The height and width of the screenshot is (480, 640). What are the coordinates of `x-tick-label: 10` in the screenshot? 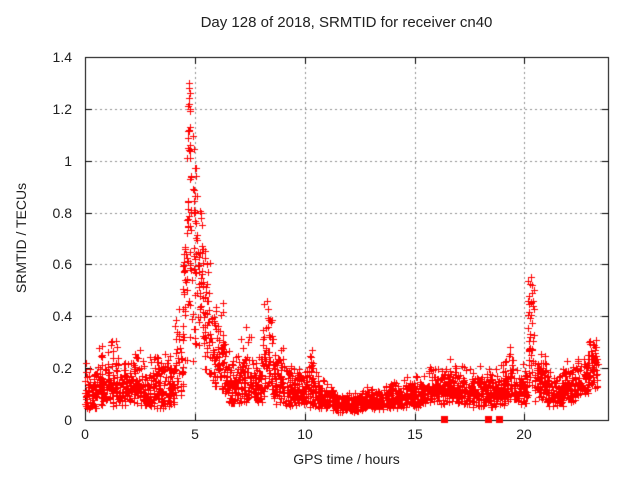 It's located at (305, 434).